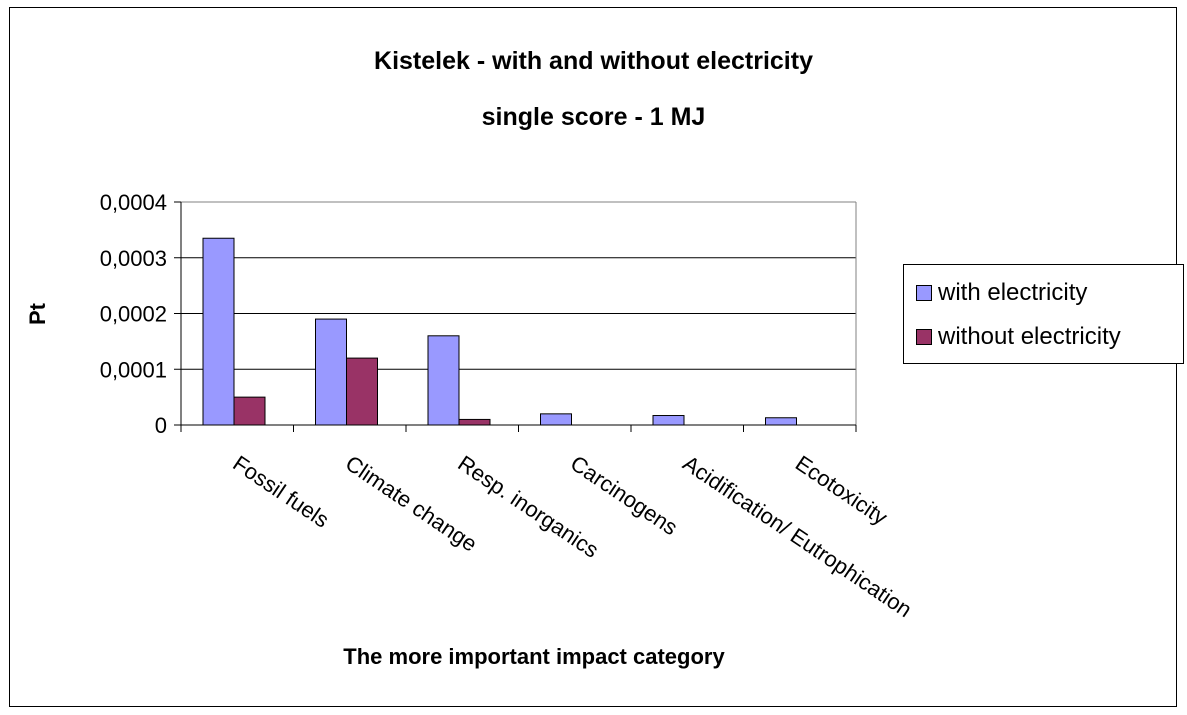 The image size is (1187, 715). Describe the element at coordinates (280, 491) in the screenshot. I see `x-tick-label: Fossil fuels` at that location.